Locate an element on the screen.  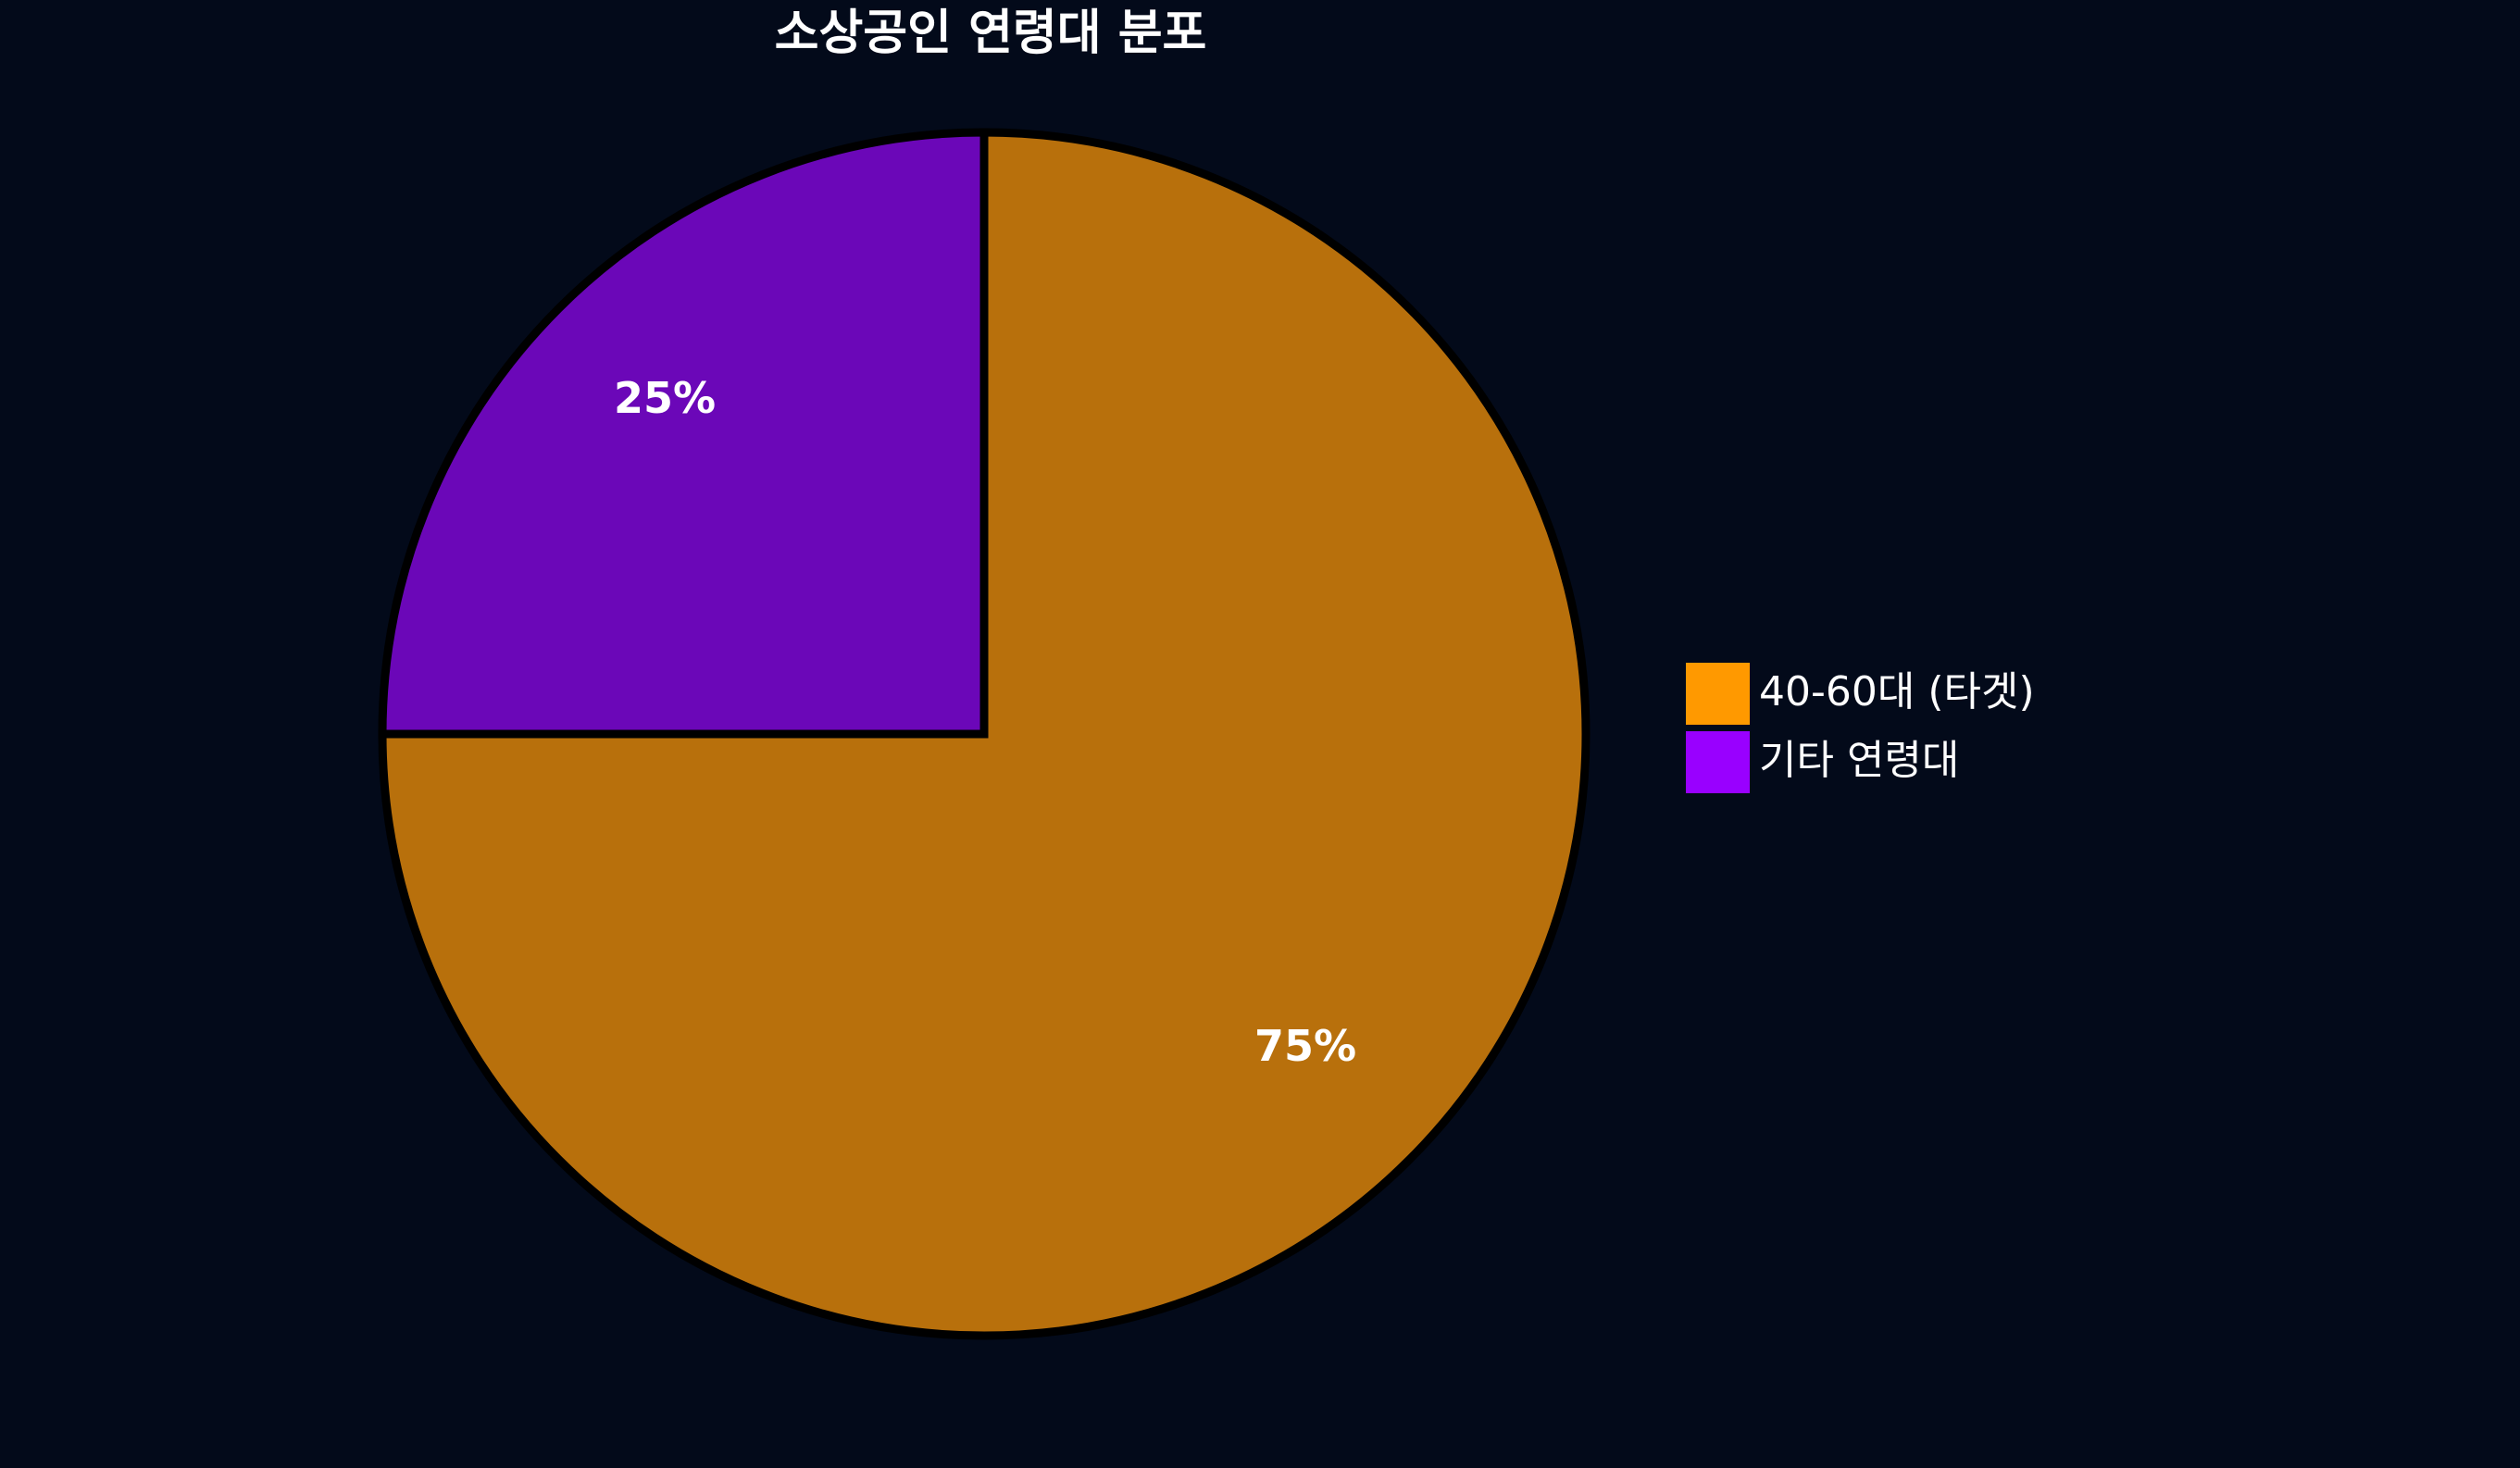
legend: 40-60대 (타겟) 기타 연령대 is located at coordinates (1860, 727).